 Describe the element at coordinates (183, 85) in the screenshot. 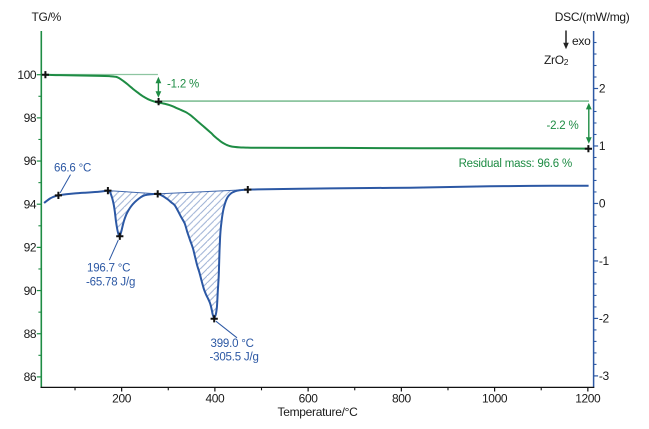

I see `svg-text: -1.2 %` at that location.